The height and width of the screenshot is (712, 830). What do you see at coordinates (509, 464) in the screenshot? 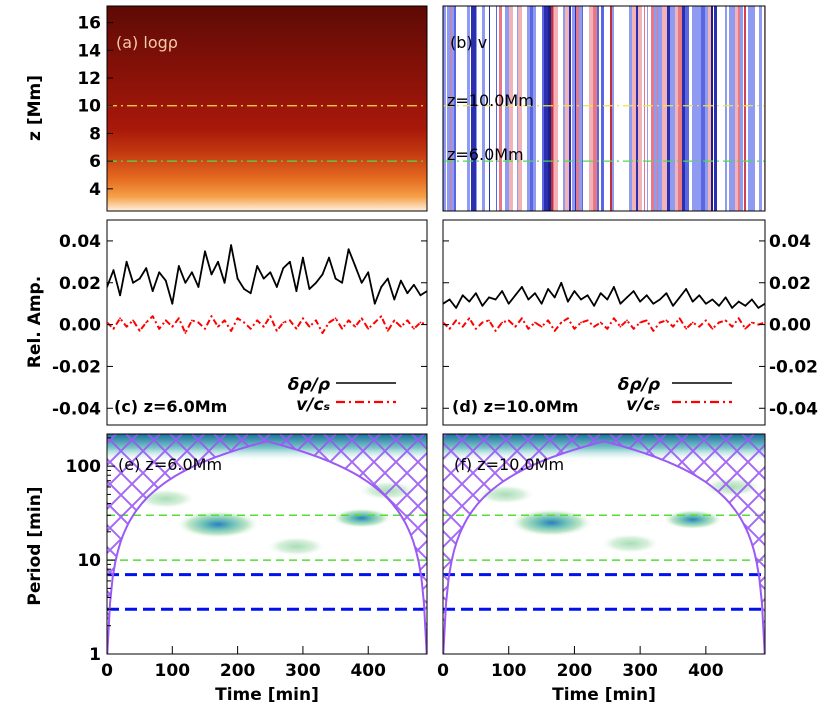
I see `panel-f-label: (f) z=10.0Mm` at bounding box center [509, 464].